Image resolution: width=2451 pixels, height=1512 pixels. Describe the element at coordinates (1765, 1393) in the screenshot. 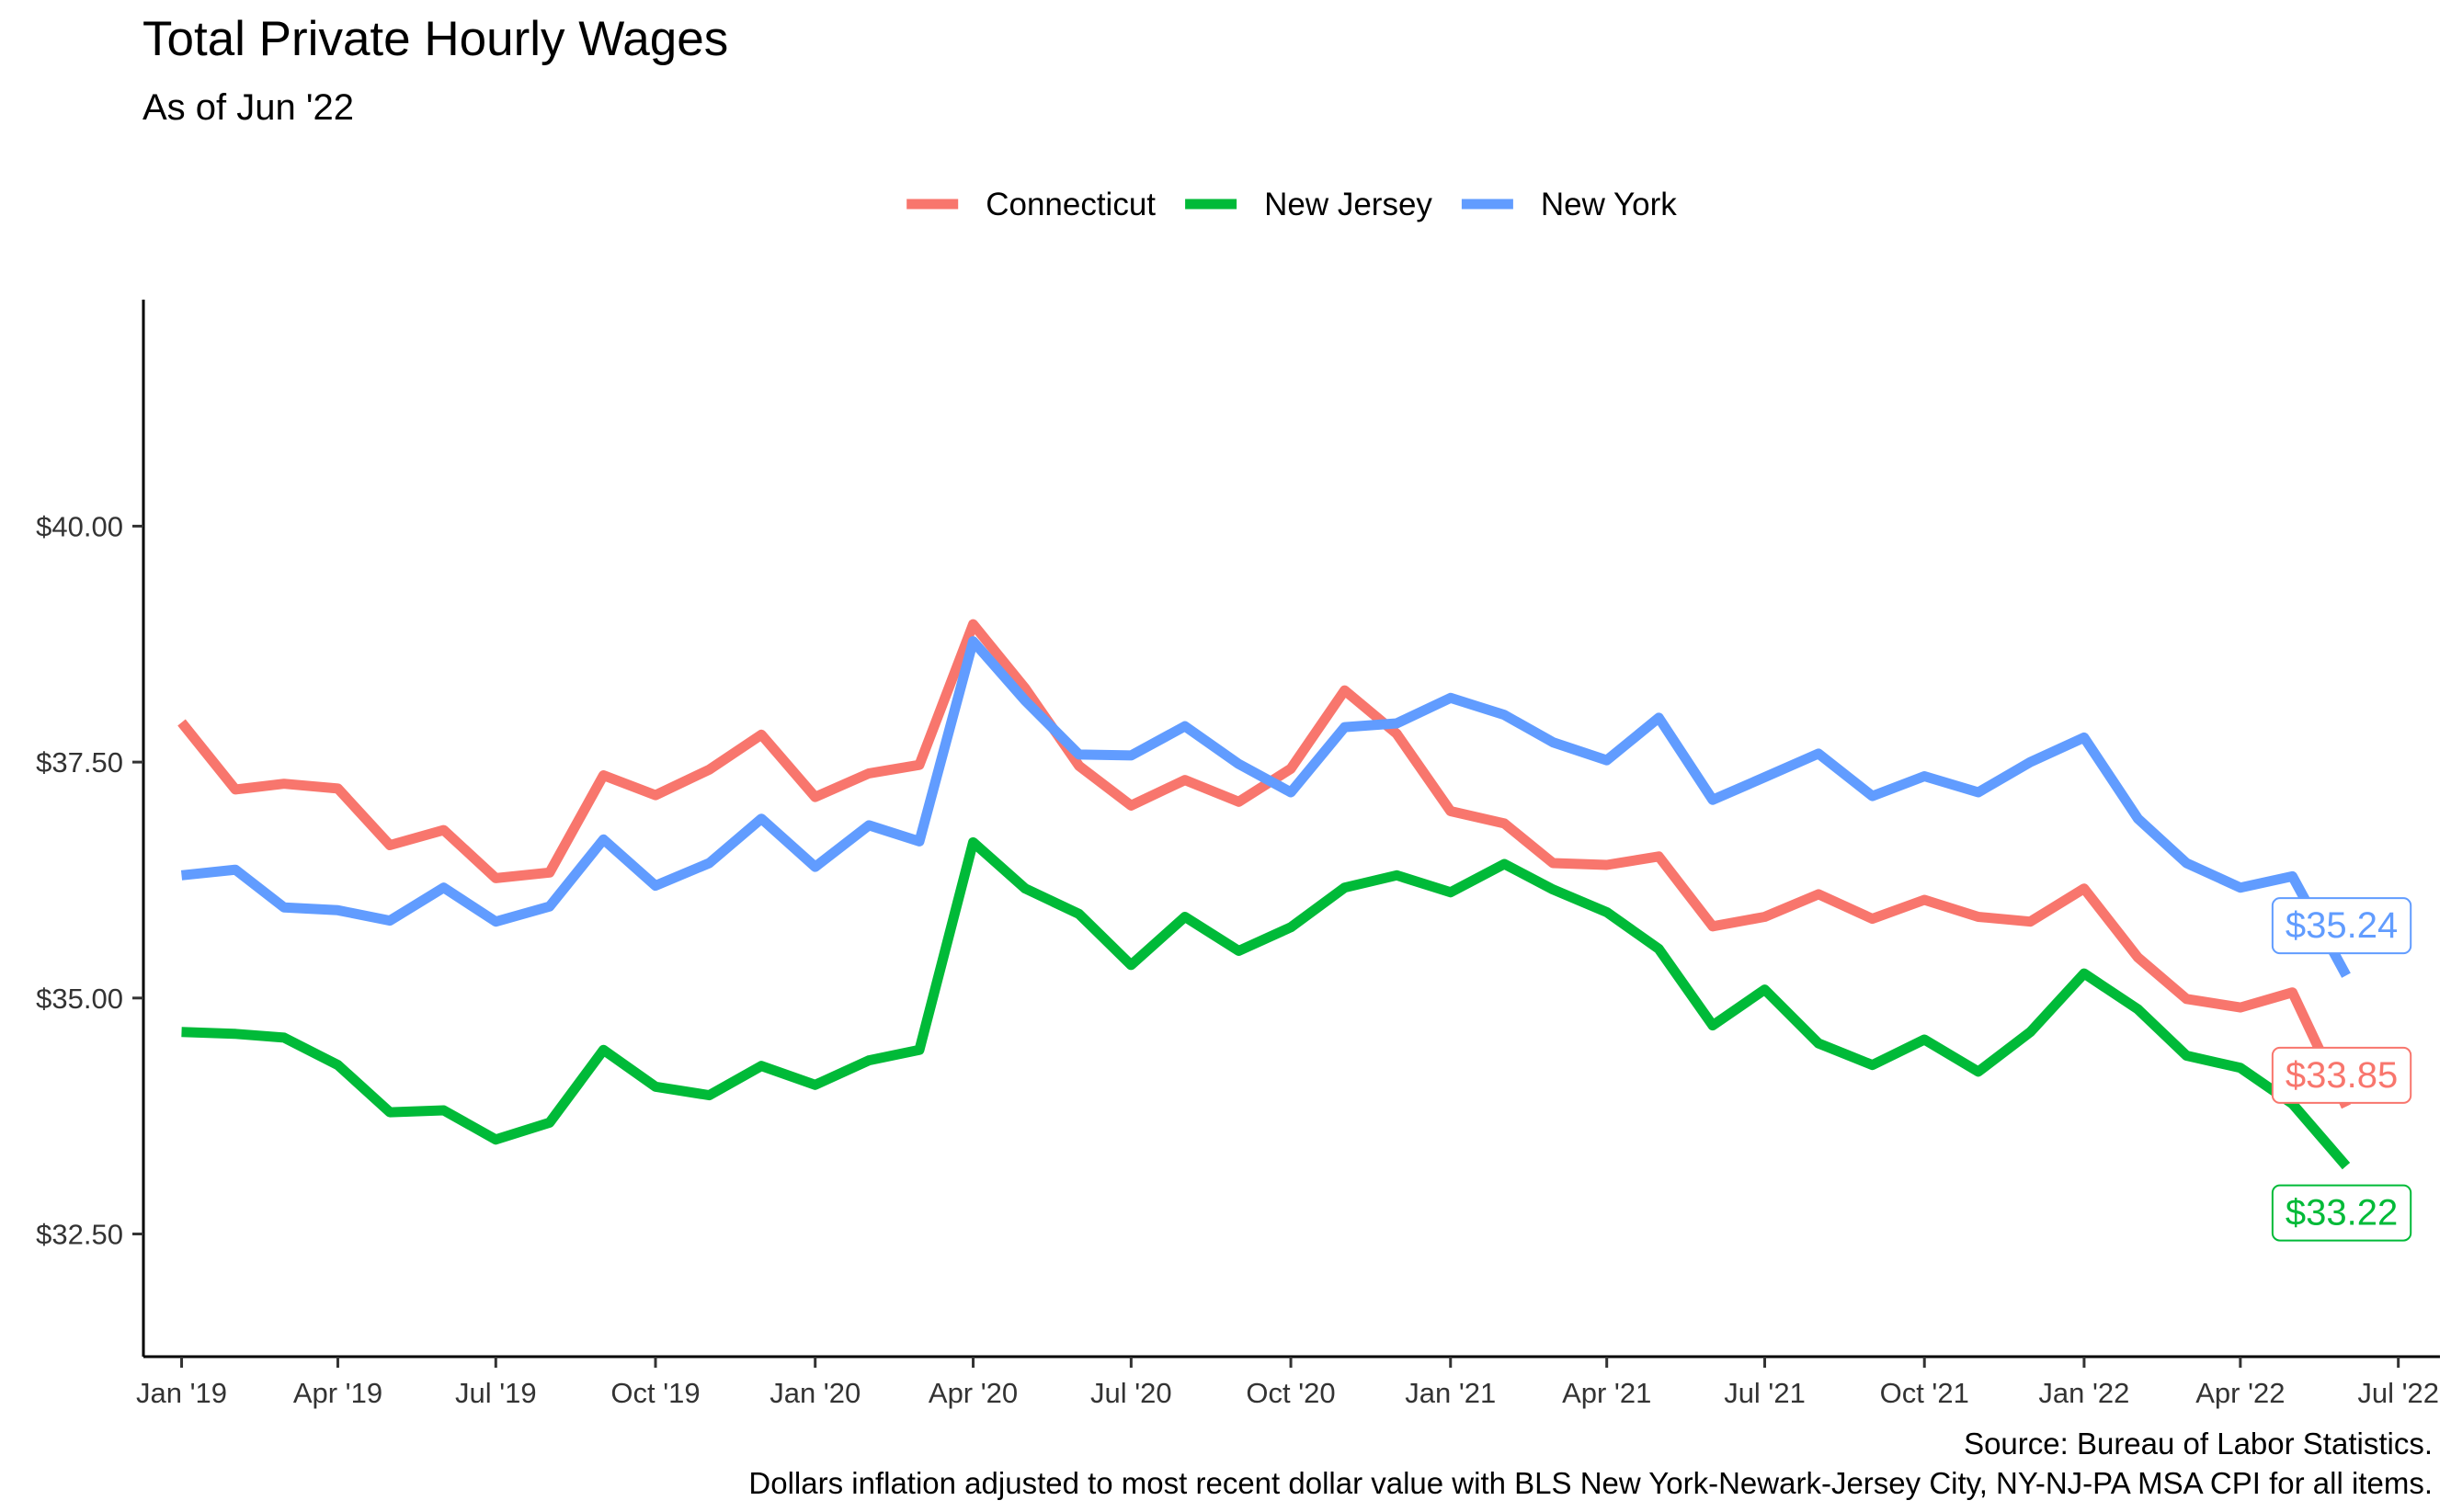

I see `x-tick-label: Jul '21` at that location.